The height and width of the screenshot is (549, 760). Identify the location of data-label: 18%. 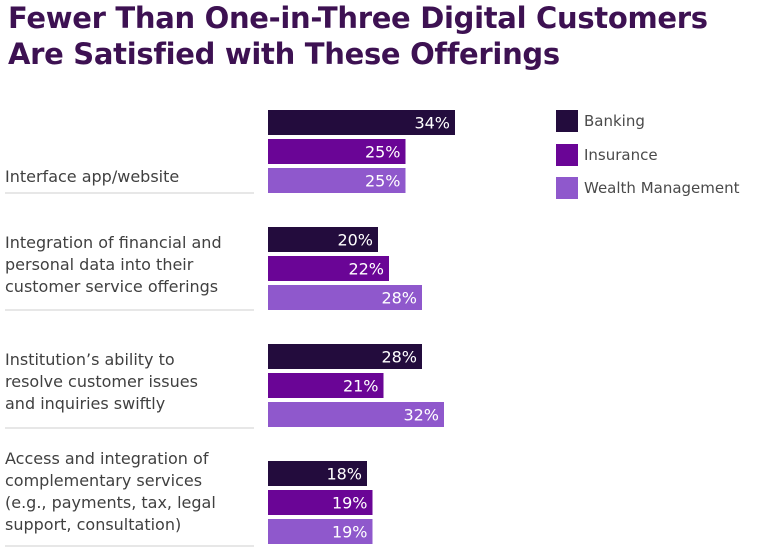
(344, 474).